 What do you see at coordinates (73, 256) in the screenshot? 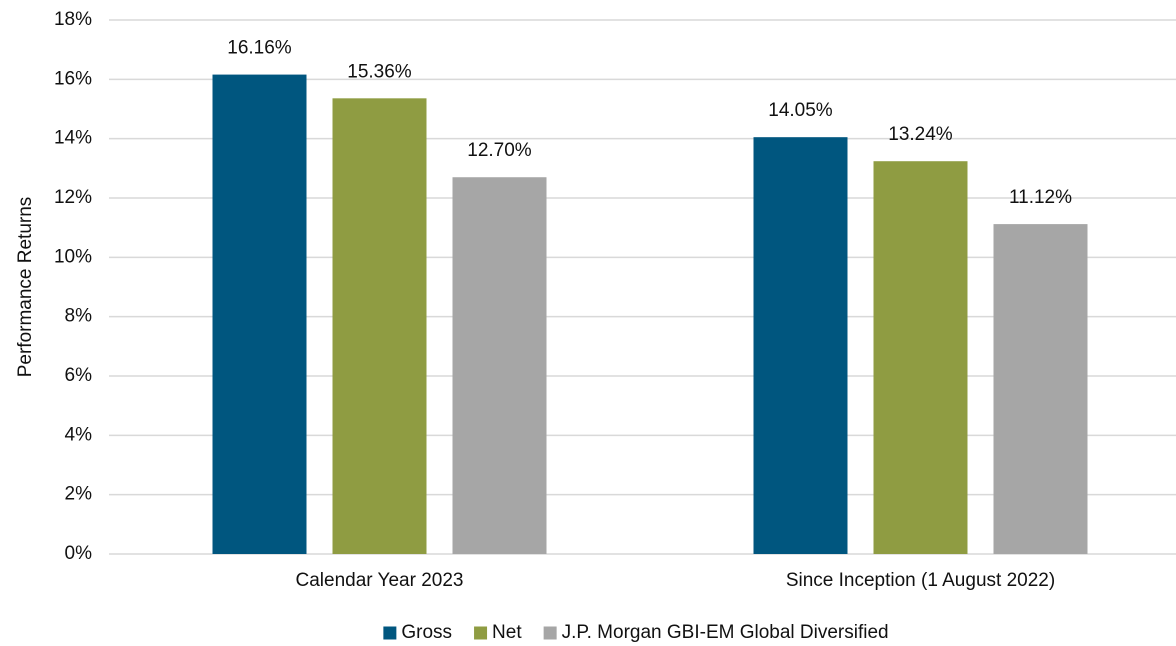
I see `y-tick-label: 10%` at bounding box center [73, 256].